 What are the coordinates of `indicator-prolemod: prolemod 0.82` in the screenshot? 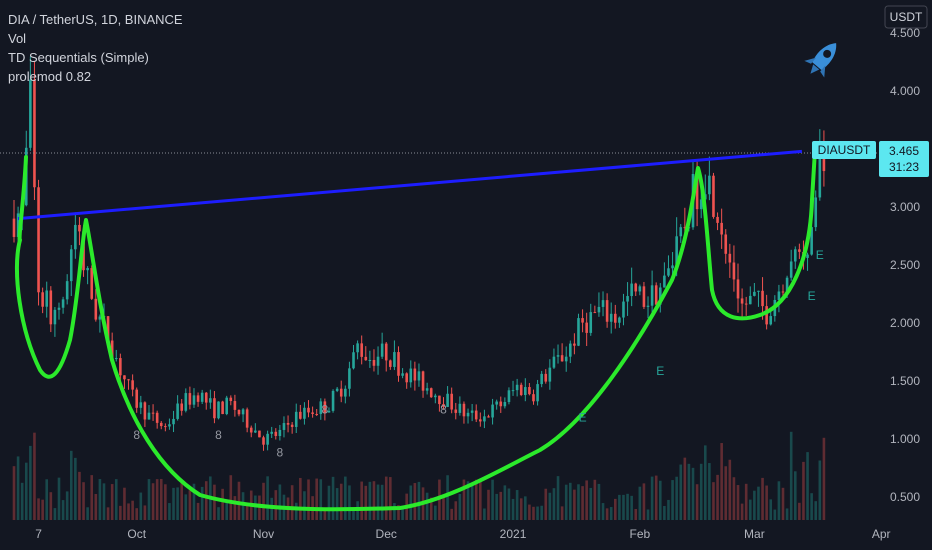 It's located at (50, 76).